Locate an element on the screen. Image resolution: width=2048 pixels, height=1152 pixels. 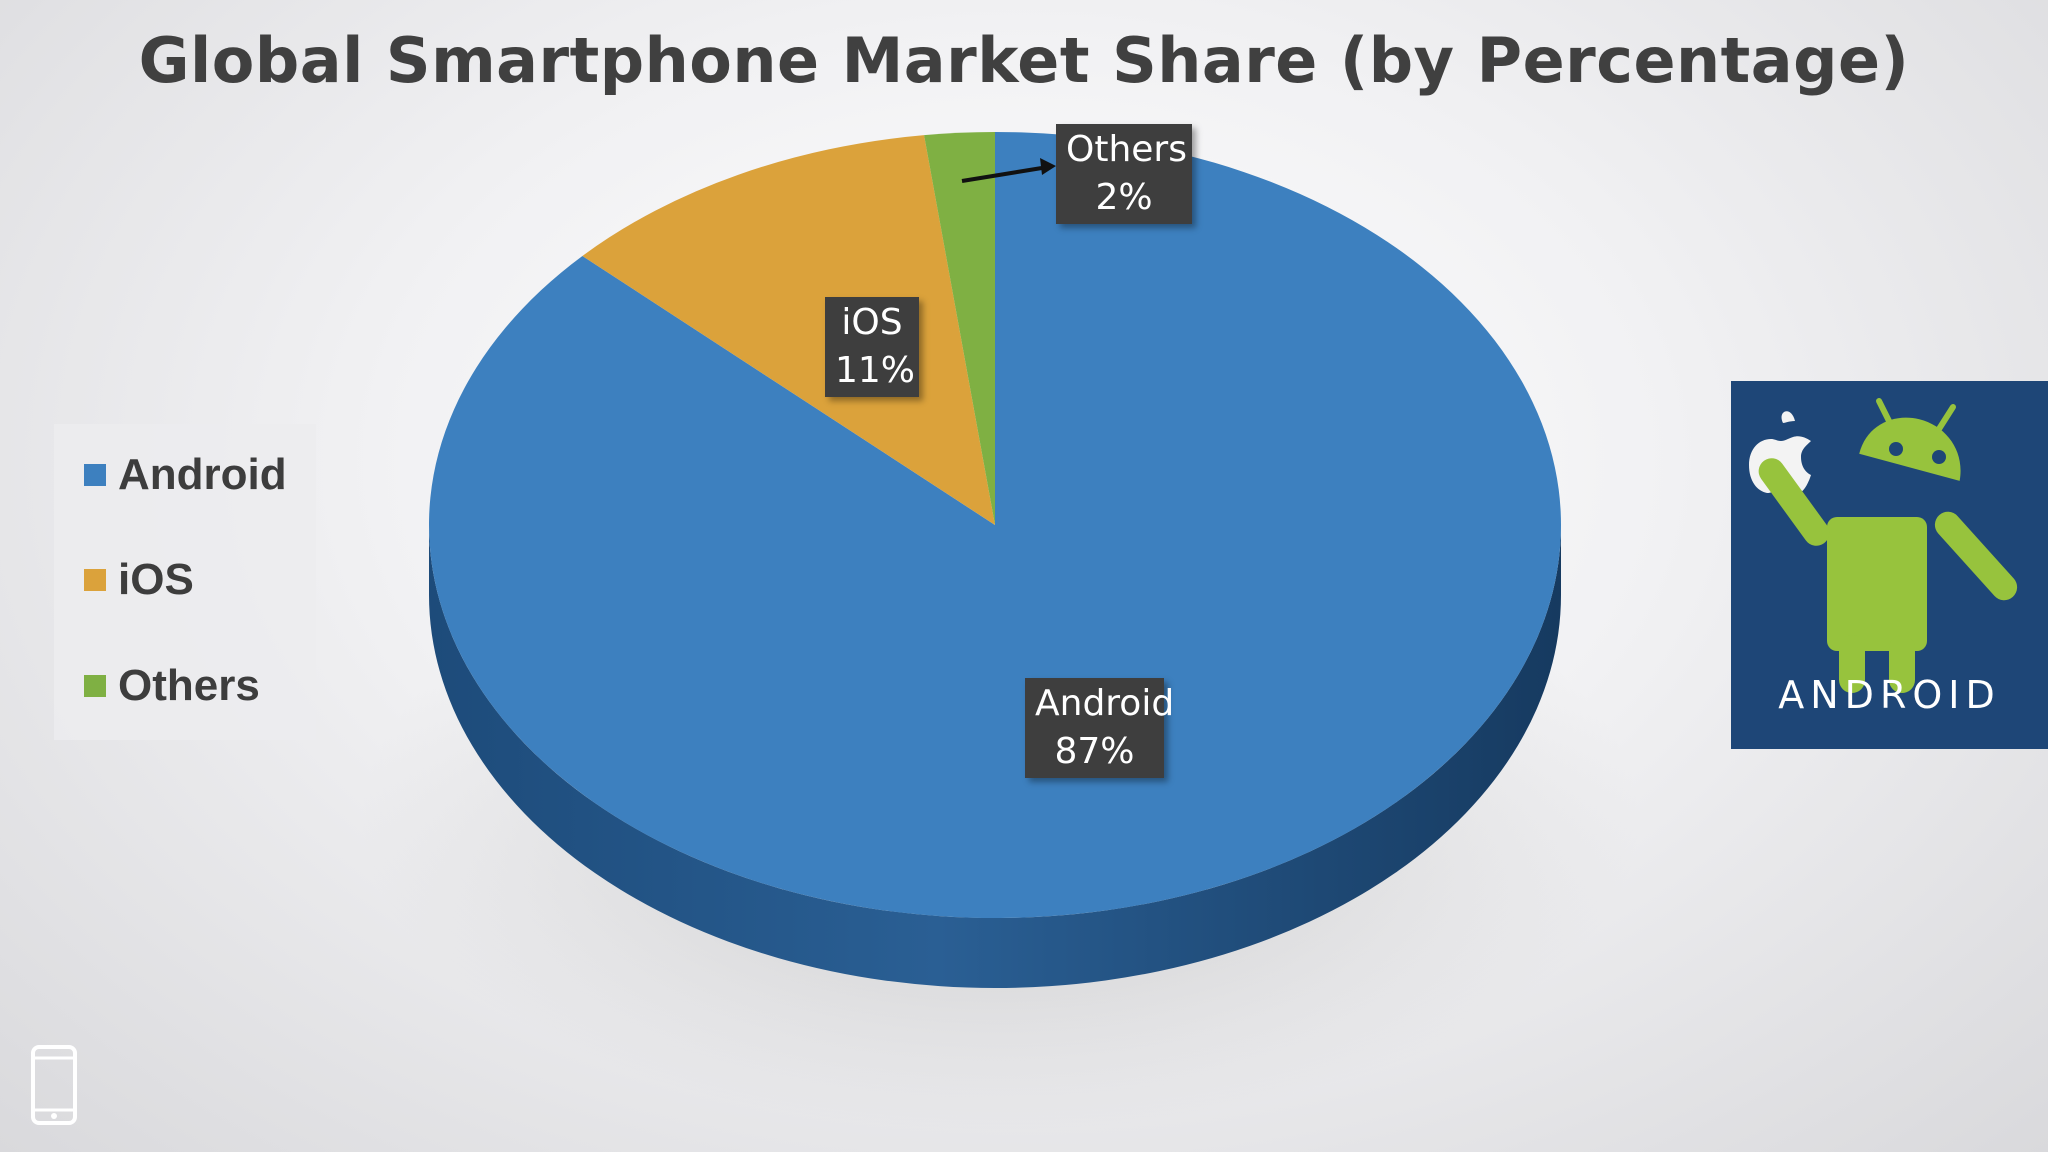
android-logo-artwork is located at coordinates (1883, 545).